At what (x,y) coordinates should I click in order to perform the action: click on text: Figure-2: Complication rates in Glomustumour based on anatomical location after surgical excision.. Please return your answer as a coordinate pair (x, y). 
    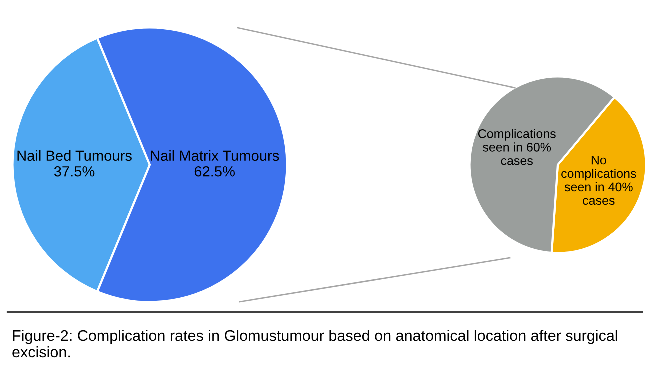
    Looking at the image, I should click on (315, 344).